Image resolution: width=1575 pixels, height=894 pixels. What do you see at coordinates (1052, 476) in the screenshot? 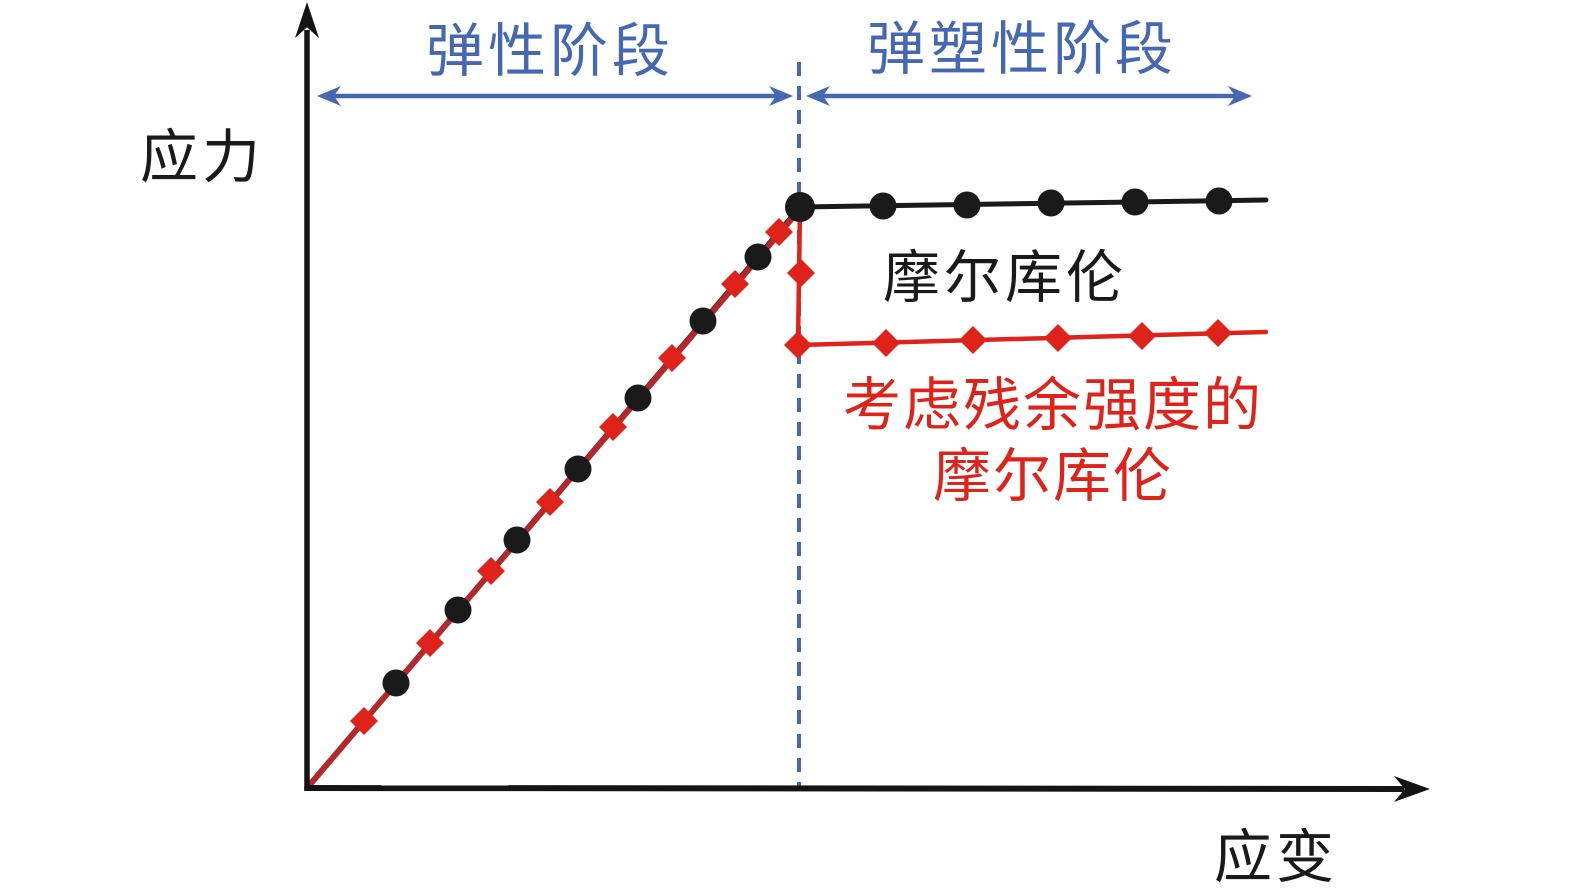
I see `residual-strength-series-label-line2: 摩尔库伦` at bounding box center [1052, 476].